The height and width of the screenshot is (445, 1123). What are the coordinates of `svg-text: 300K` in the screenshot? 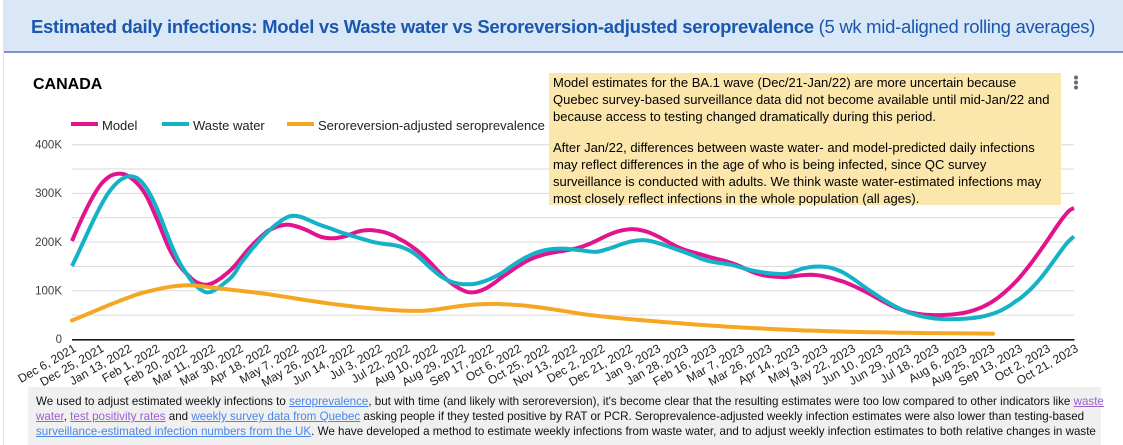 It's located at (48, 194).